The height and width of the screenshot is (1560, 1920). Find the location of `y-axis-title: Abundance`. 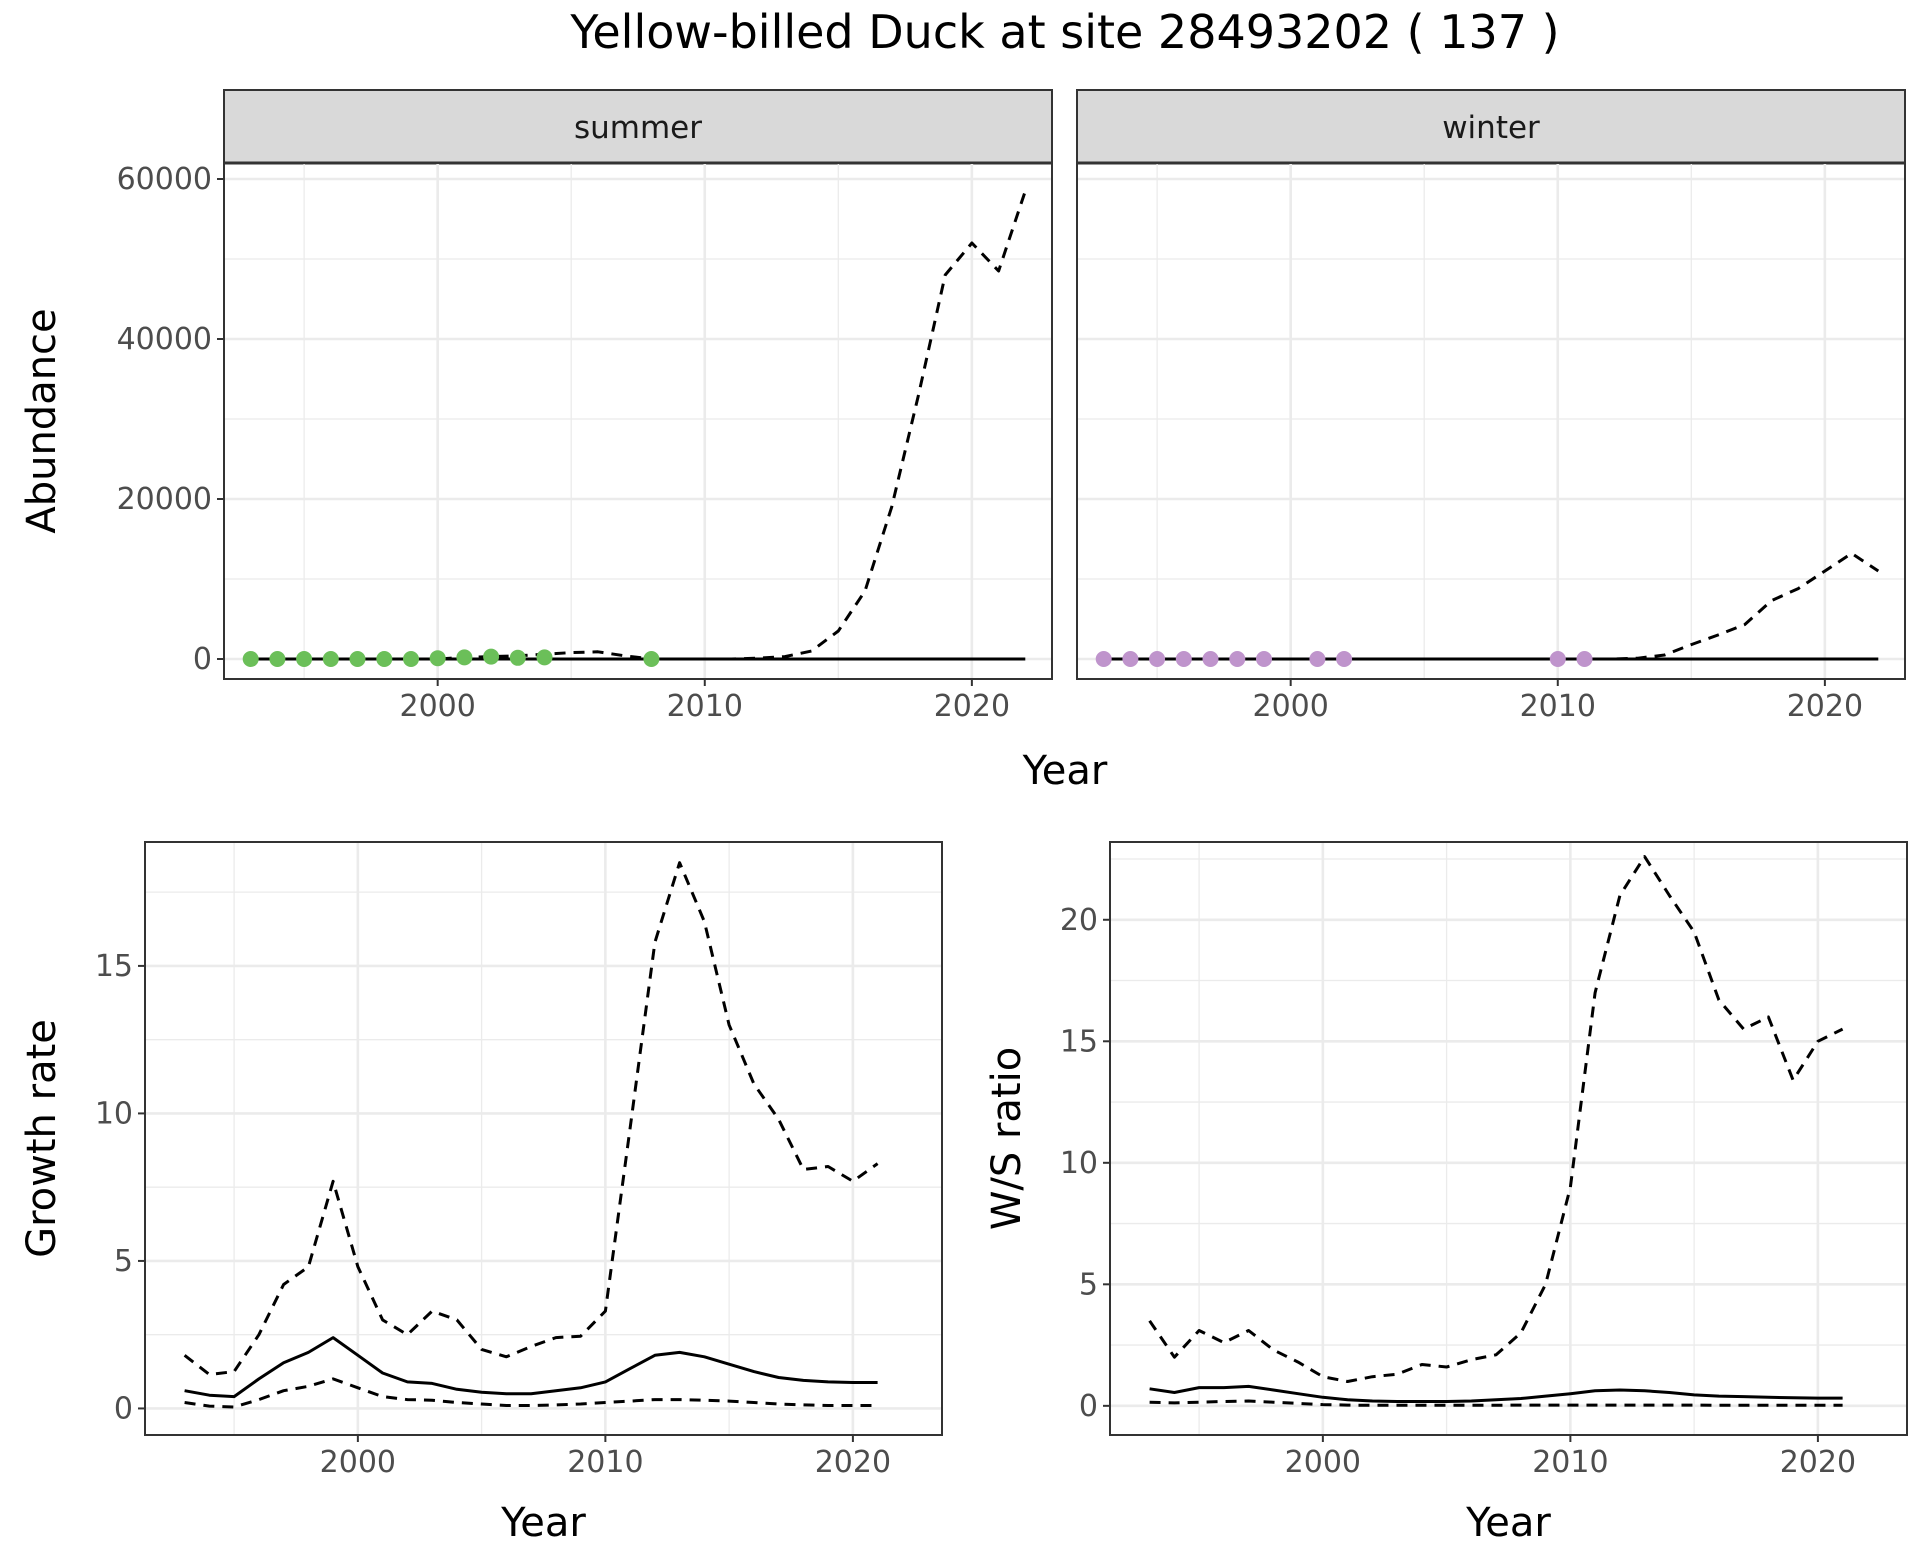

y-axis-title: Abundance is located at coordinates (42, 420).